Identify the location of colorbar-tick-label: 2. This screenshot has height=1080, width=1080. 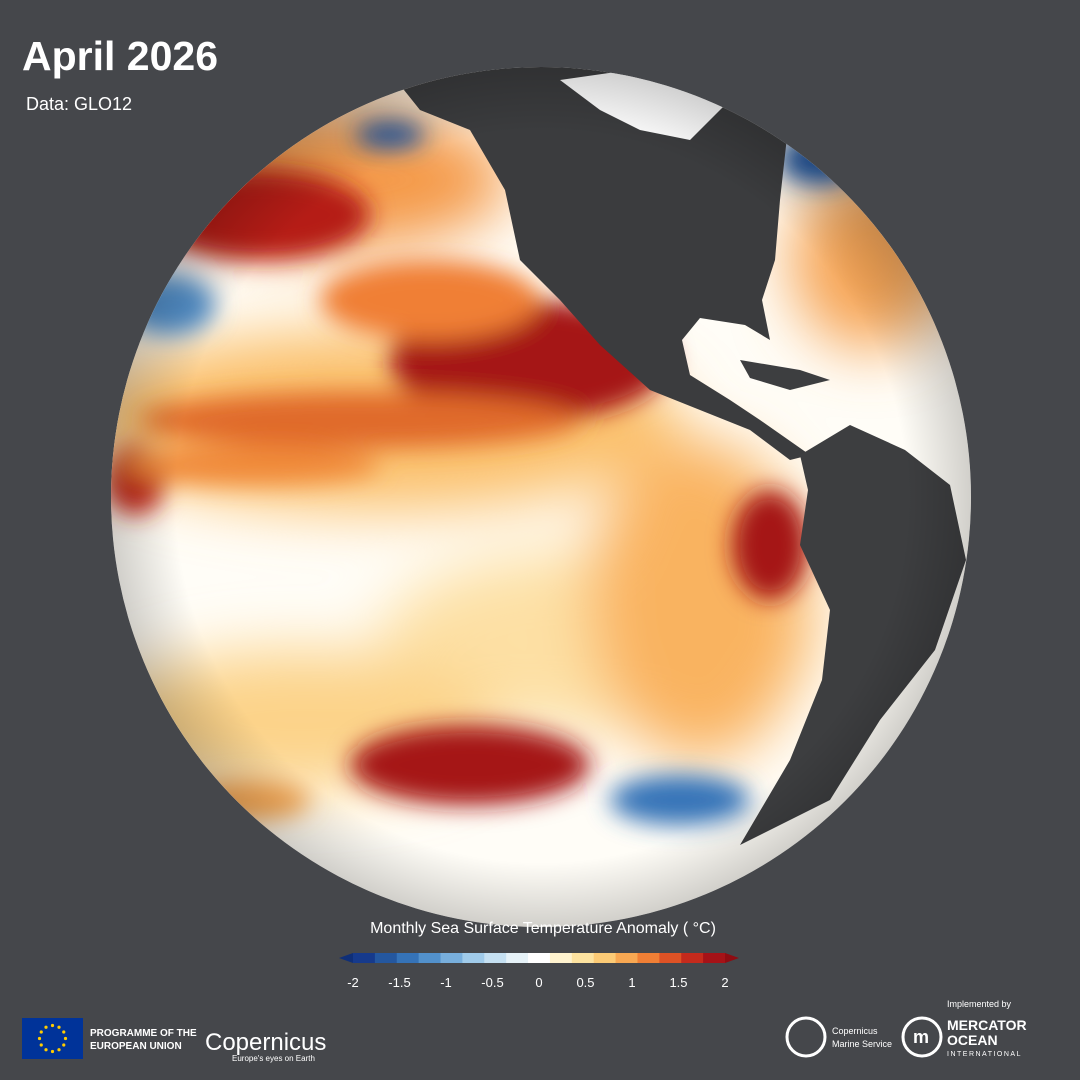
(724, 982).